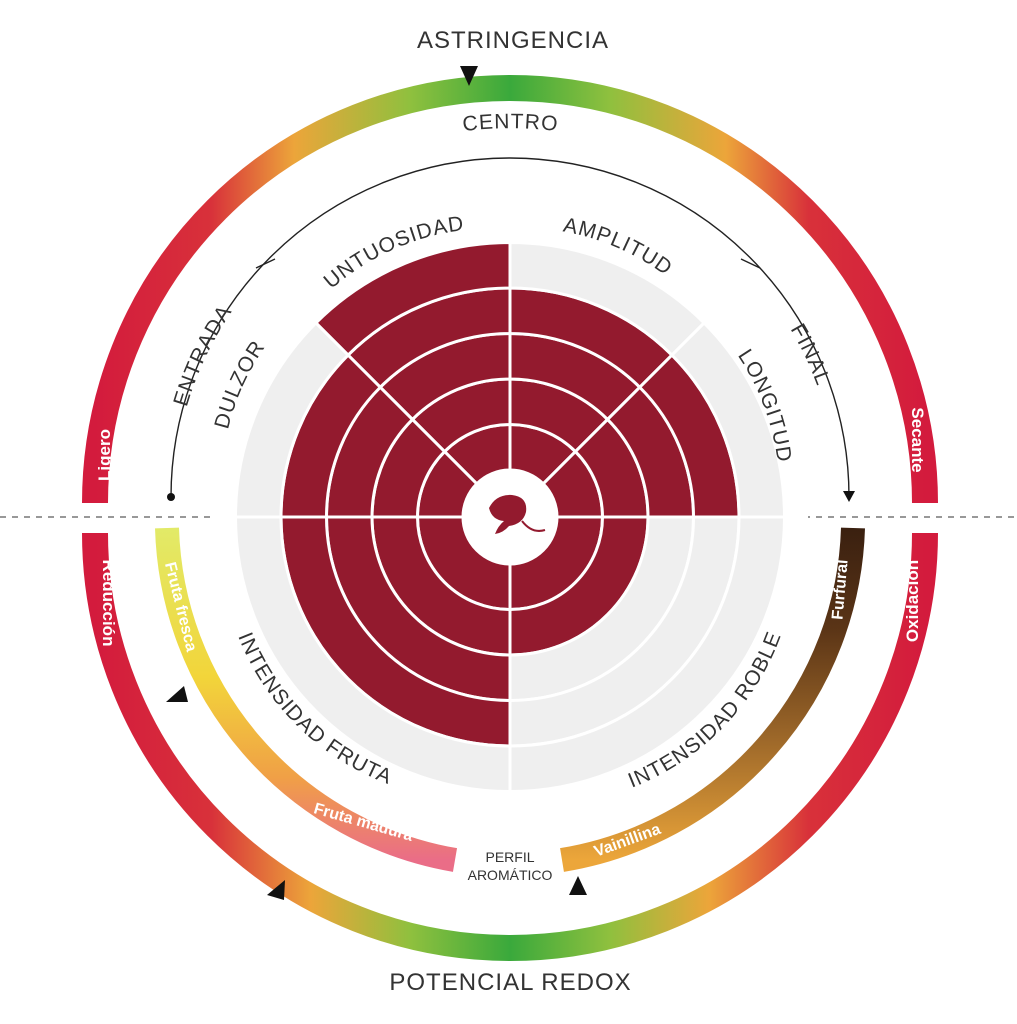 The image size is (1017, 1024). Describe the element at coordinates (917, 439) in the screenshot. I see `astringencia-right-label: Secante` at that location.